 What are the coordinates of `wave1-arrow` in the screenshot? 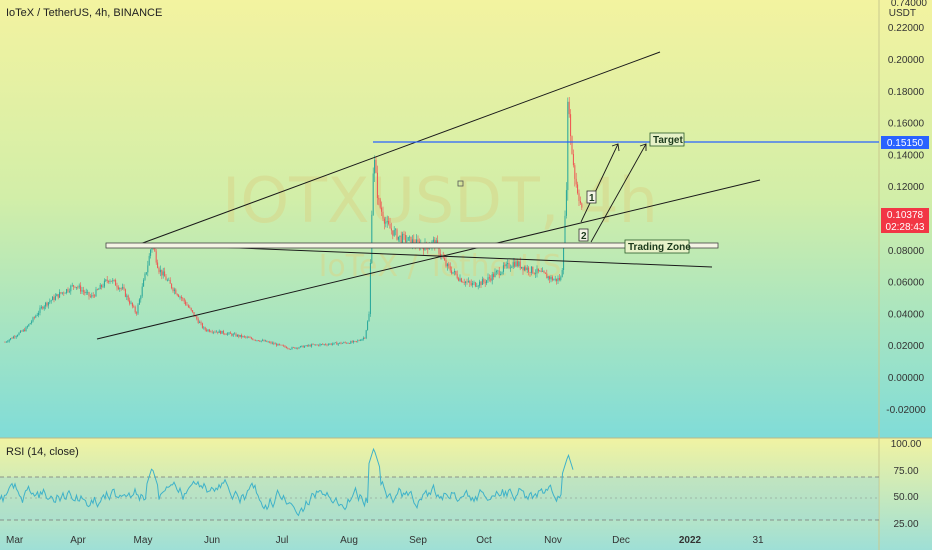 It's located at (599, 183).